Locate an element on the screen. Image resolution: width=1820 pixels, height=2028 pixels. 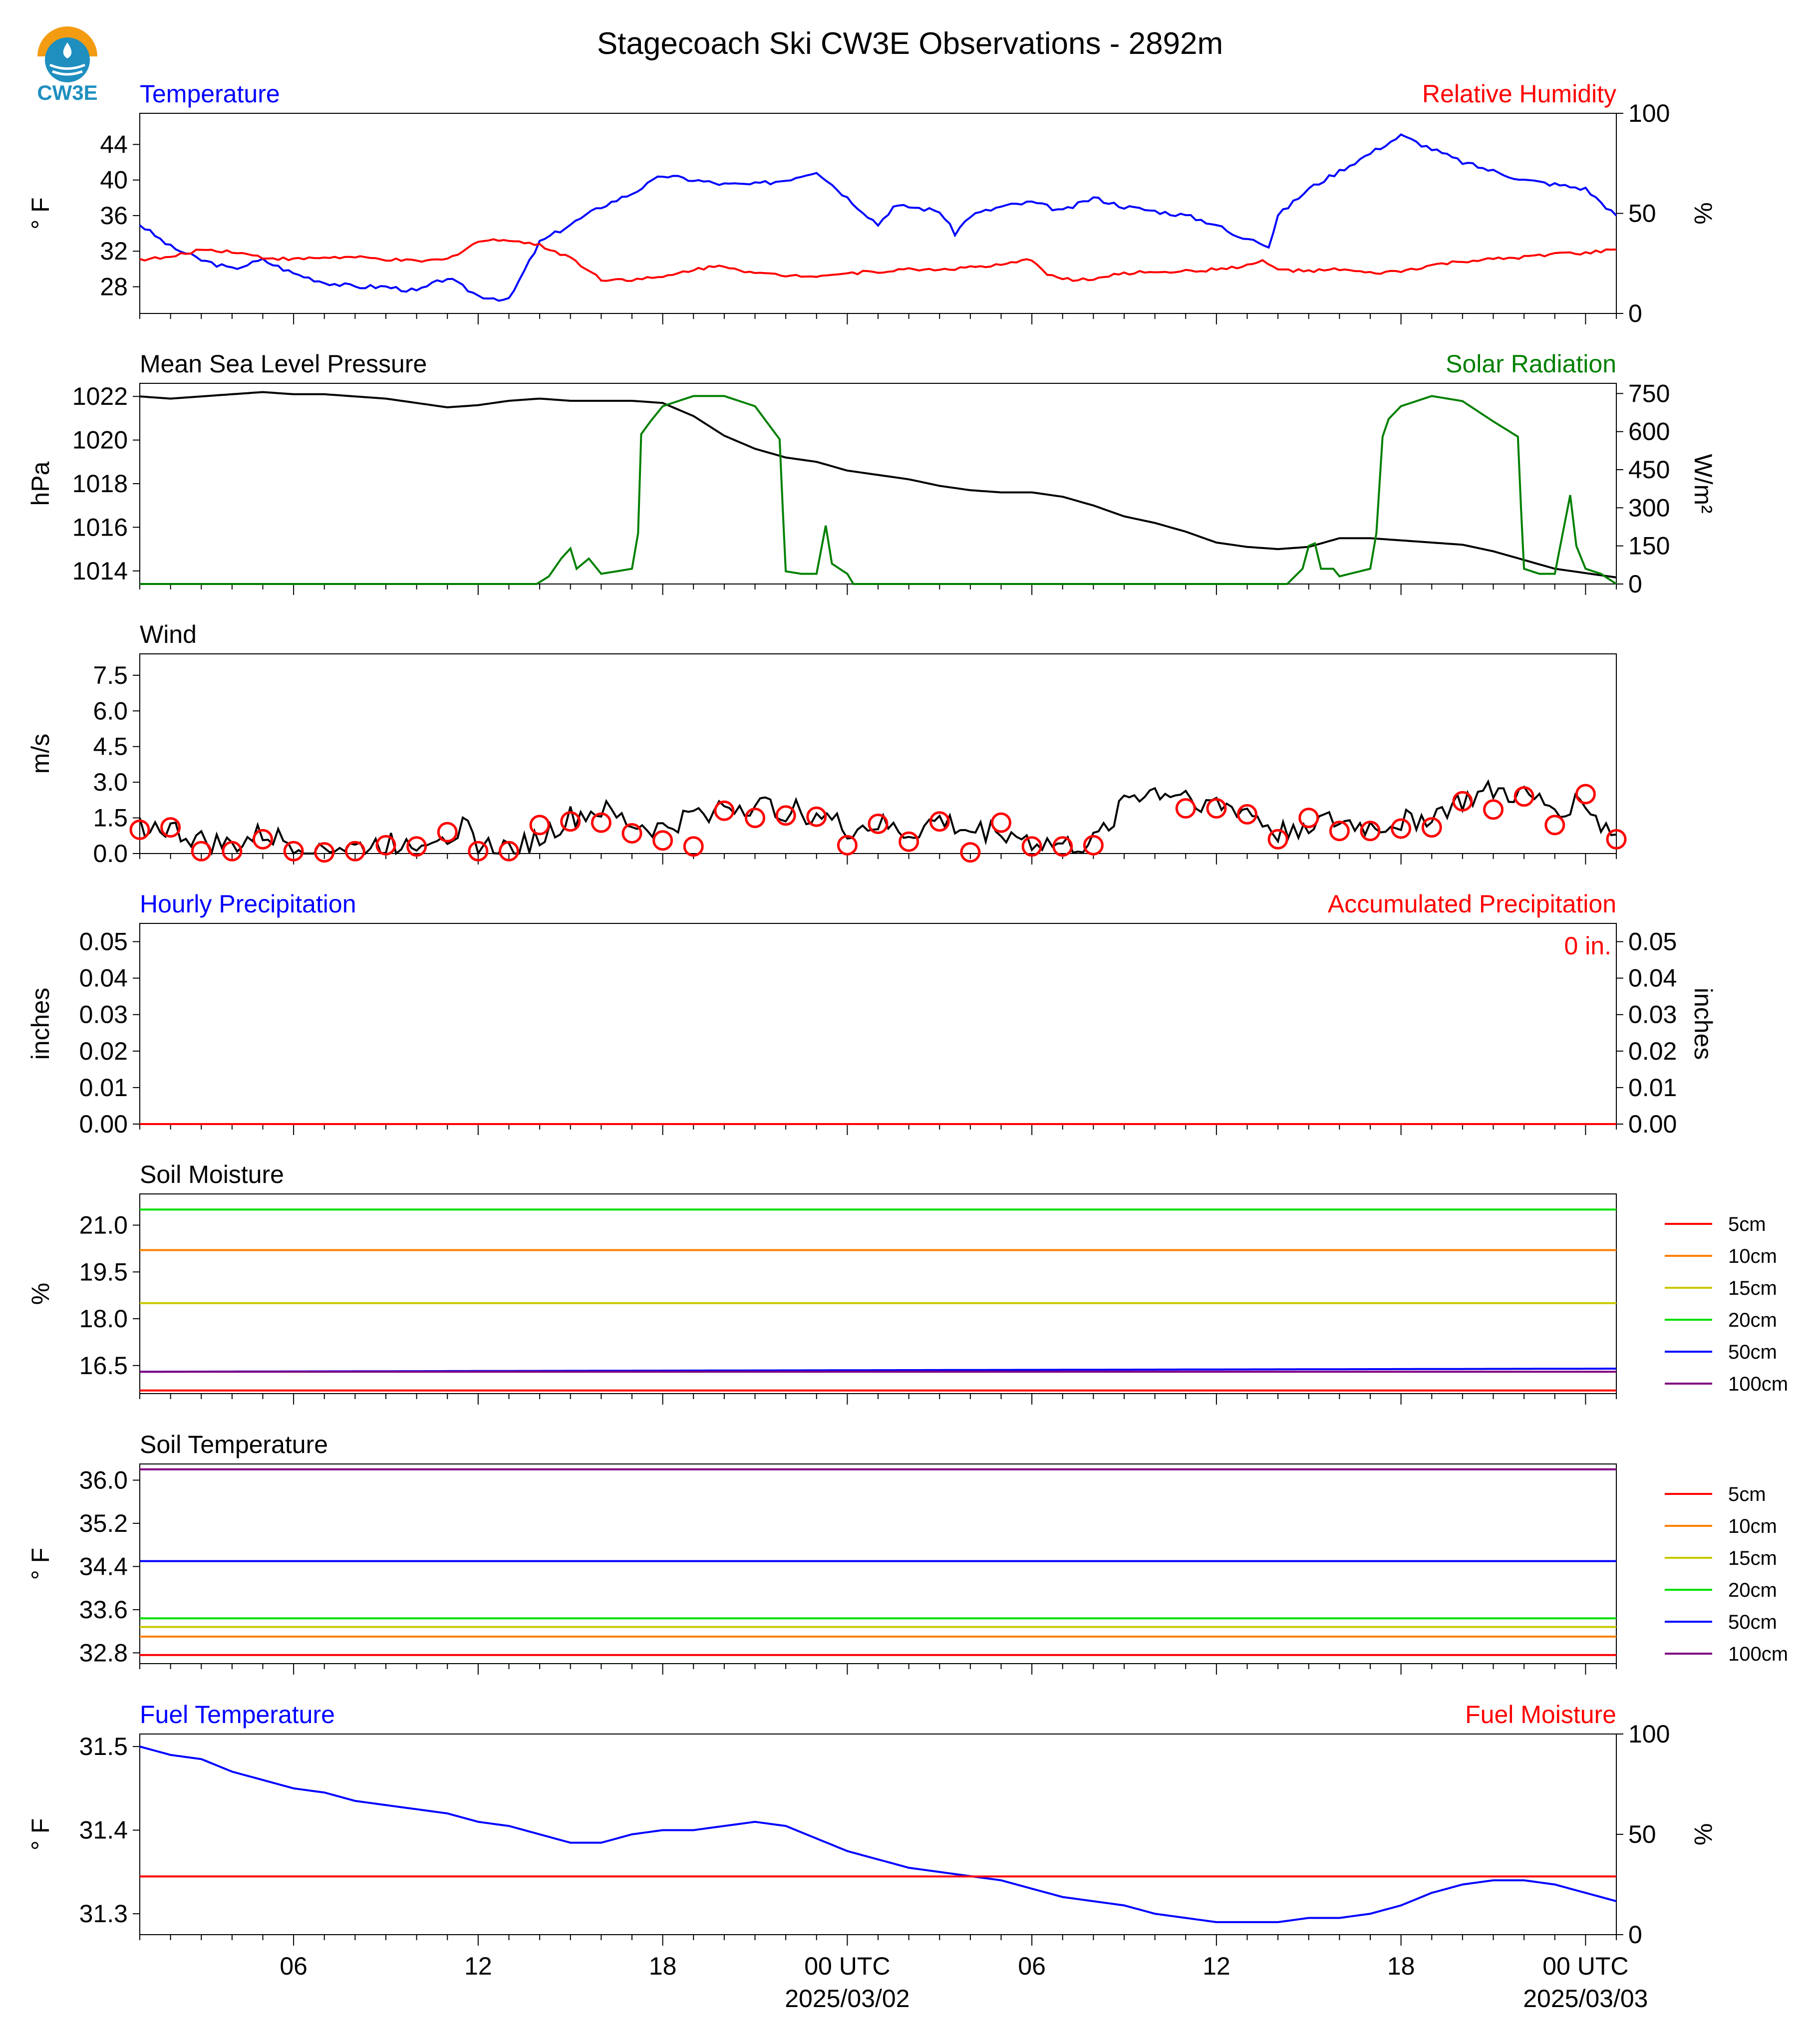
y-tick-label-left: 0.04 is located at coordinates (103, 978).